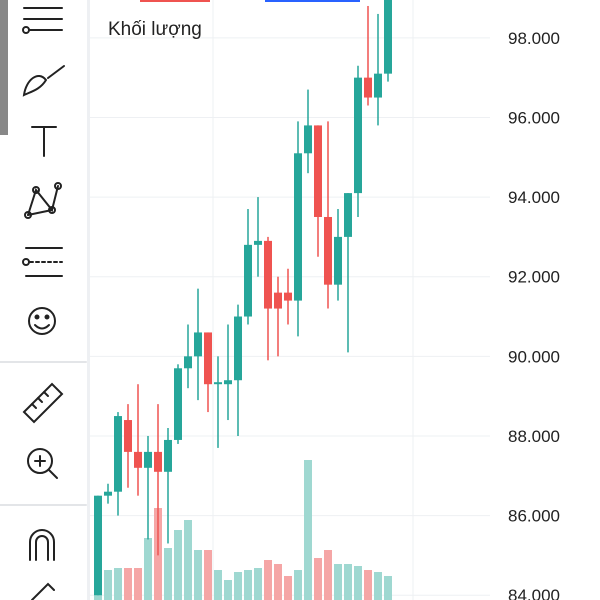  Describe the element at coordinates (88, 300) in the screenshot. I see `toolbar-divider` at that location.